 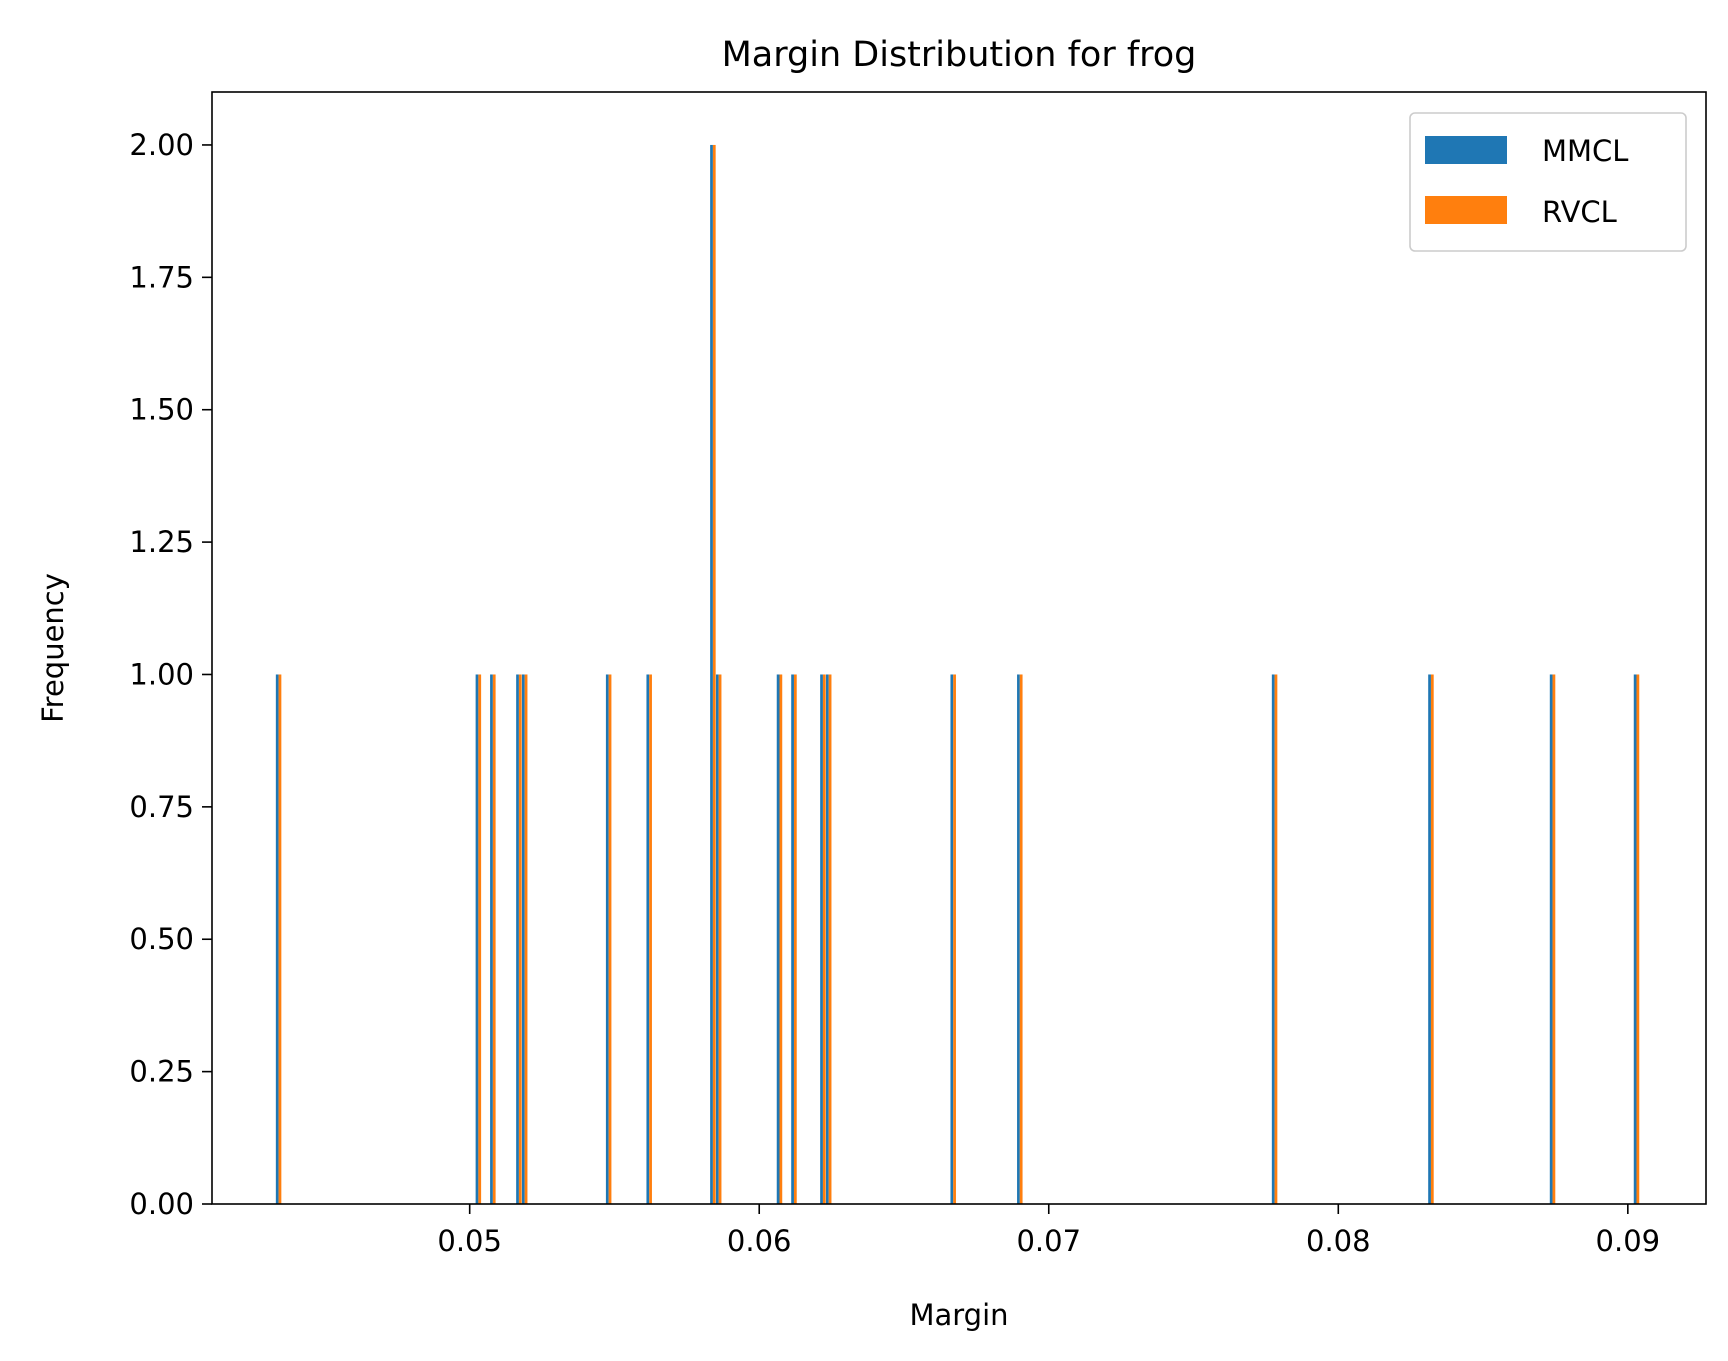 I want to click on y-tick-label: 1.75, so click(x=161, y=277).